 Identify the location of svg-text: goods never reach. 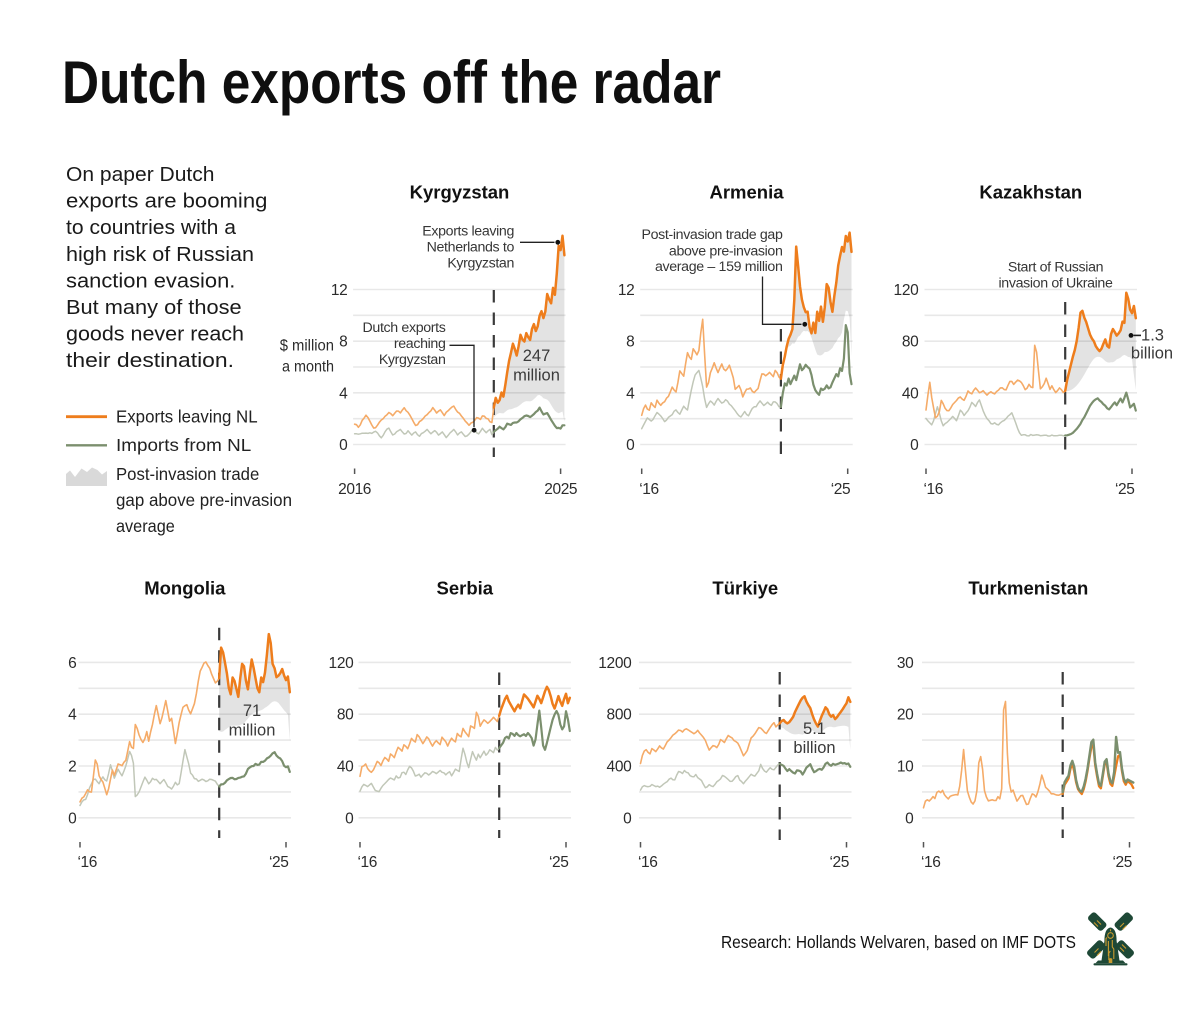
(155, 334).